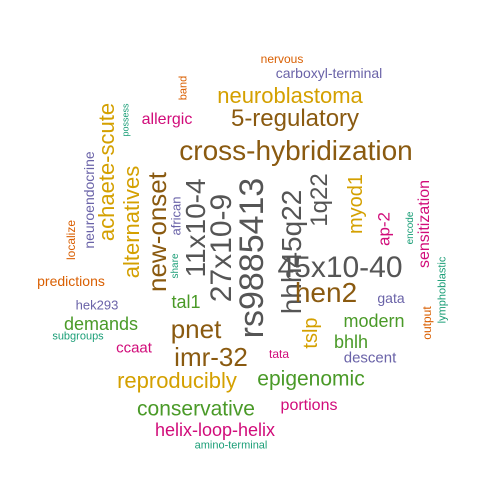 The image size is (500, 500). What do you see at coordinates (175, 266) in the screenshot?
I see `word-share: share` at bounding box center [175, 266].